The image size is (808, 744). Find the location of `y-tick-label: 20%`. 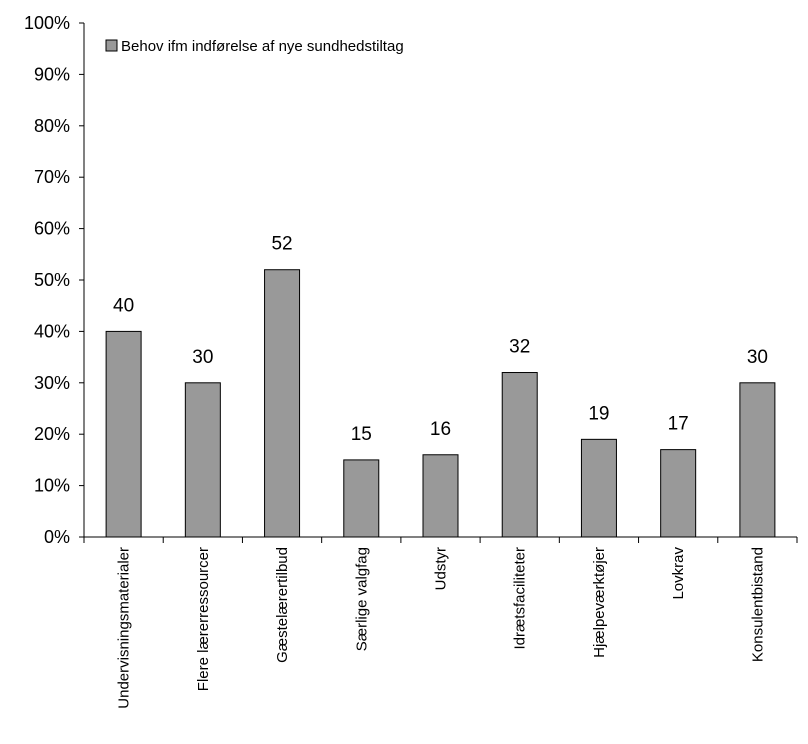

y-tick-label: 20% is located at coordinates (52, 434).